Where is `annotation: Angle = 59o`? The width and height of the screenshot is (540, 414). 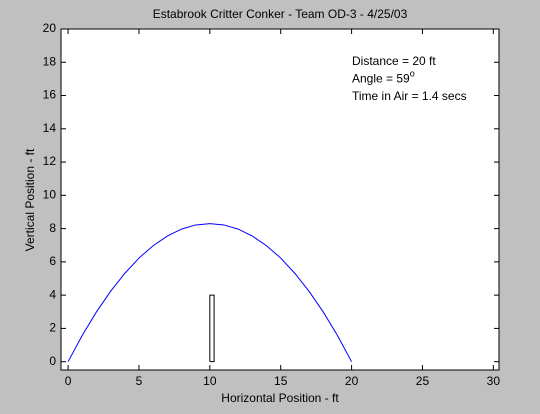 annotation: Angle = 59o is located at coordinates (383, 77).